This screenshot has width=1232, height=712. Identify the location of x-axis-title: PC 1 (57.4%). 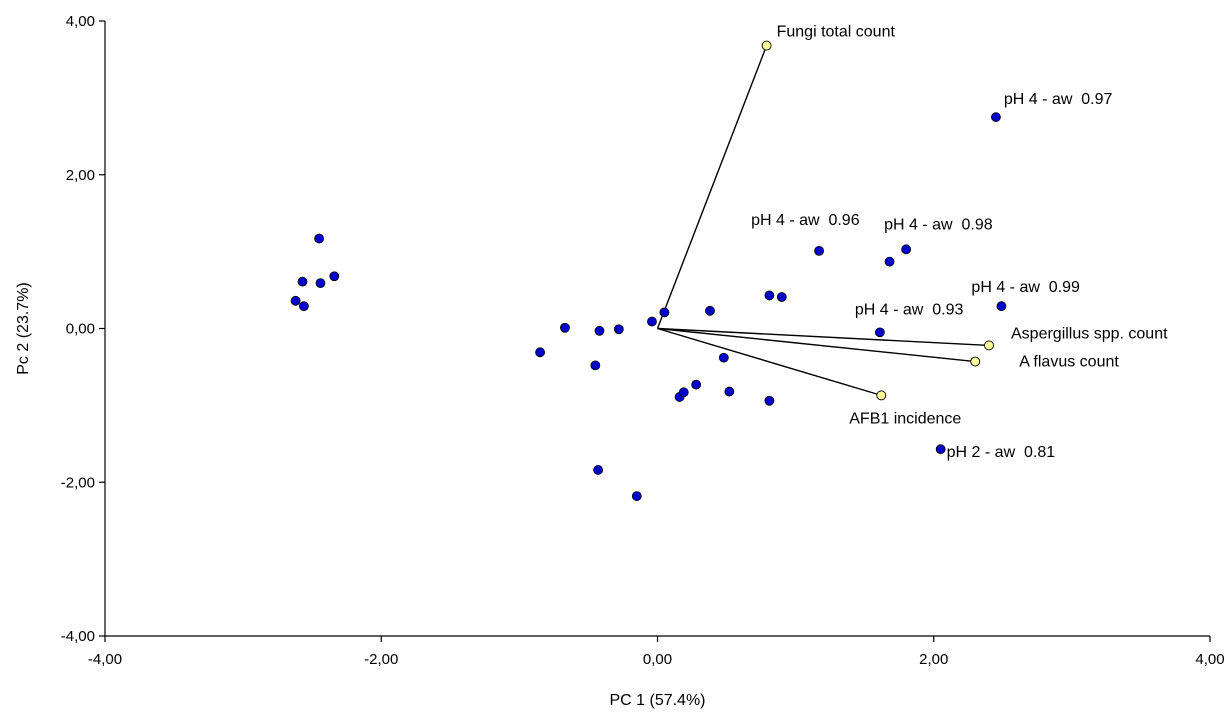
(657, 700).